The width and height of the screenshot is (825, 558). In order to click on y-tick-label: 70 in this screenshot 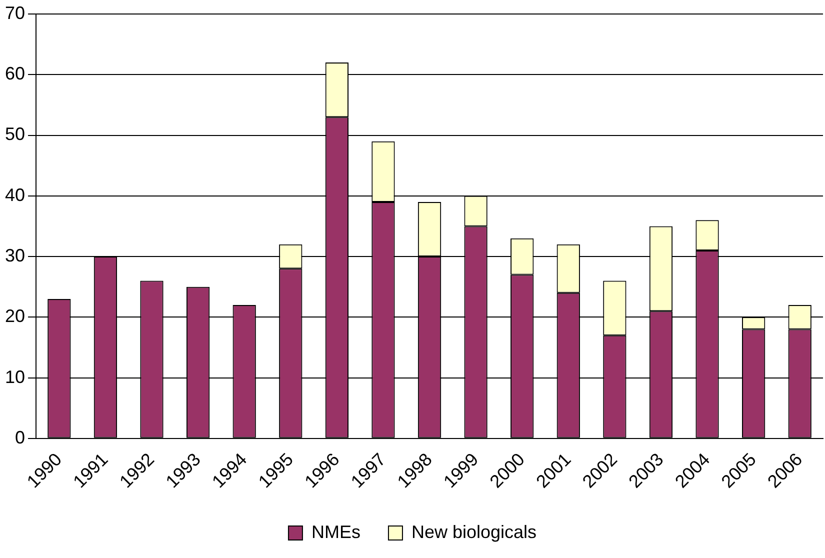, I will do `click(15, 12)`.